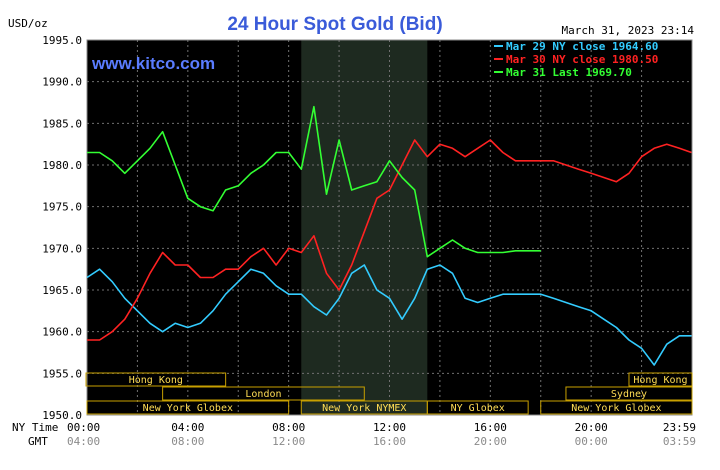 The width and height of the screenshot is (720, 470). I want to click on x-tick-label-ny: 16:00, so click(490, 427).